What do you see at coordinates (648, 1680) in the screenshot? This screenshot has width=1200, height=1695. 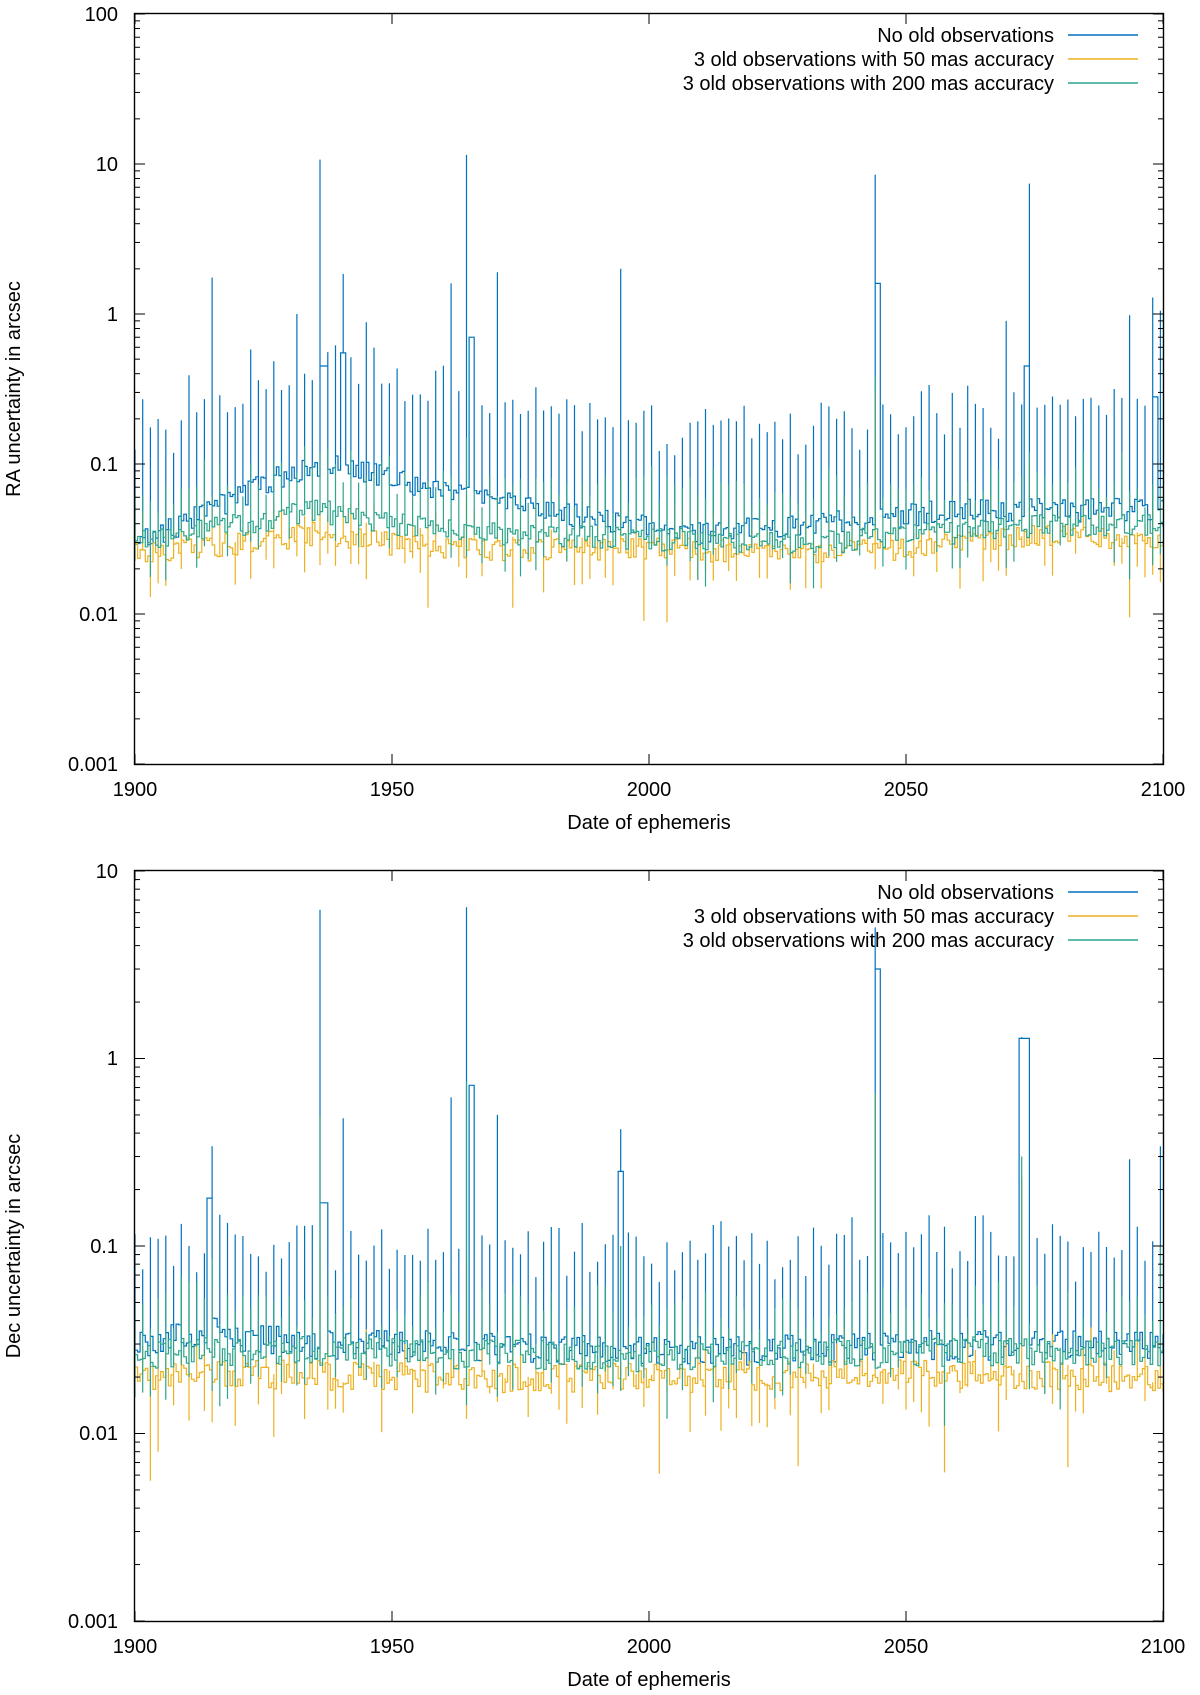 I see `dec-x-axis-title: Date of ephemeris` at bounding box center [648, 1680].